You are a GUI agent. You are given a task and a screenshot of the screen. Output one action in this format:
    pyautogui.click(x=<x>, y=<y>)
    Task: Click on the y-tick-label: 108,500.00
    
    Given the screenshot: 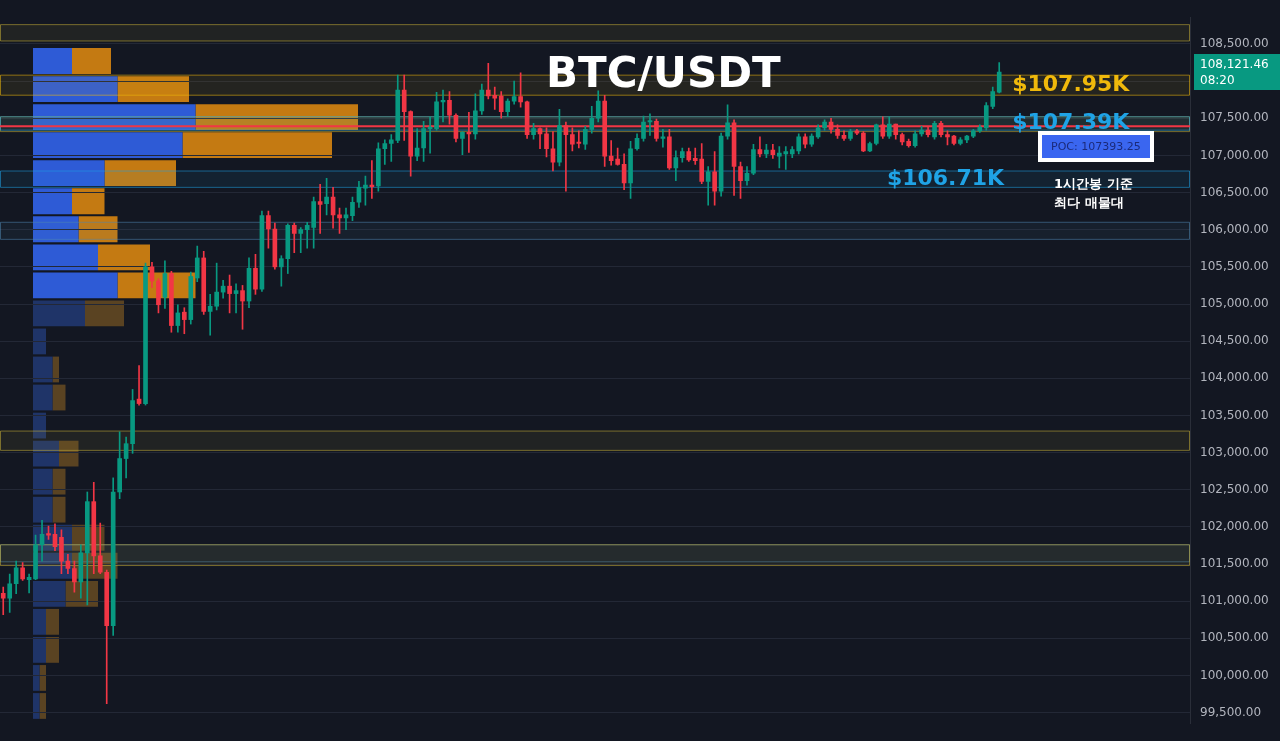 What is the action you would take?
    pyautogui.click(x=1234, y=43)
    